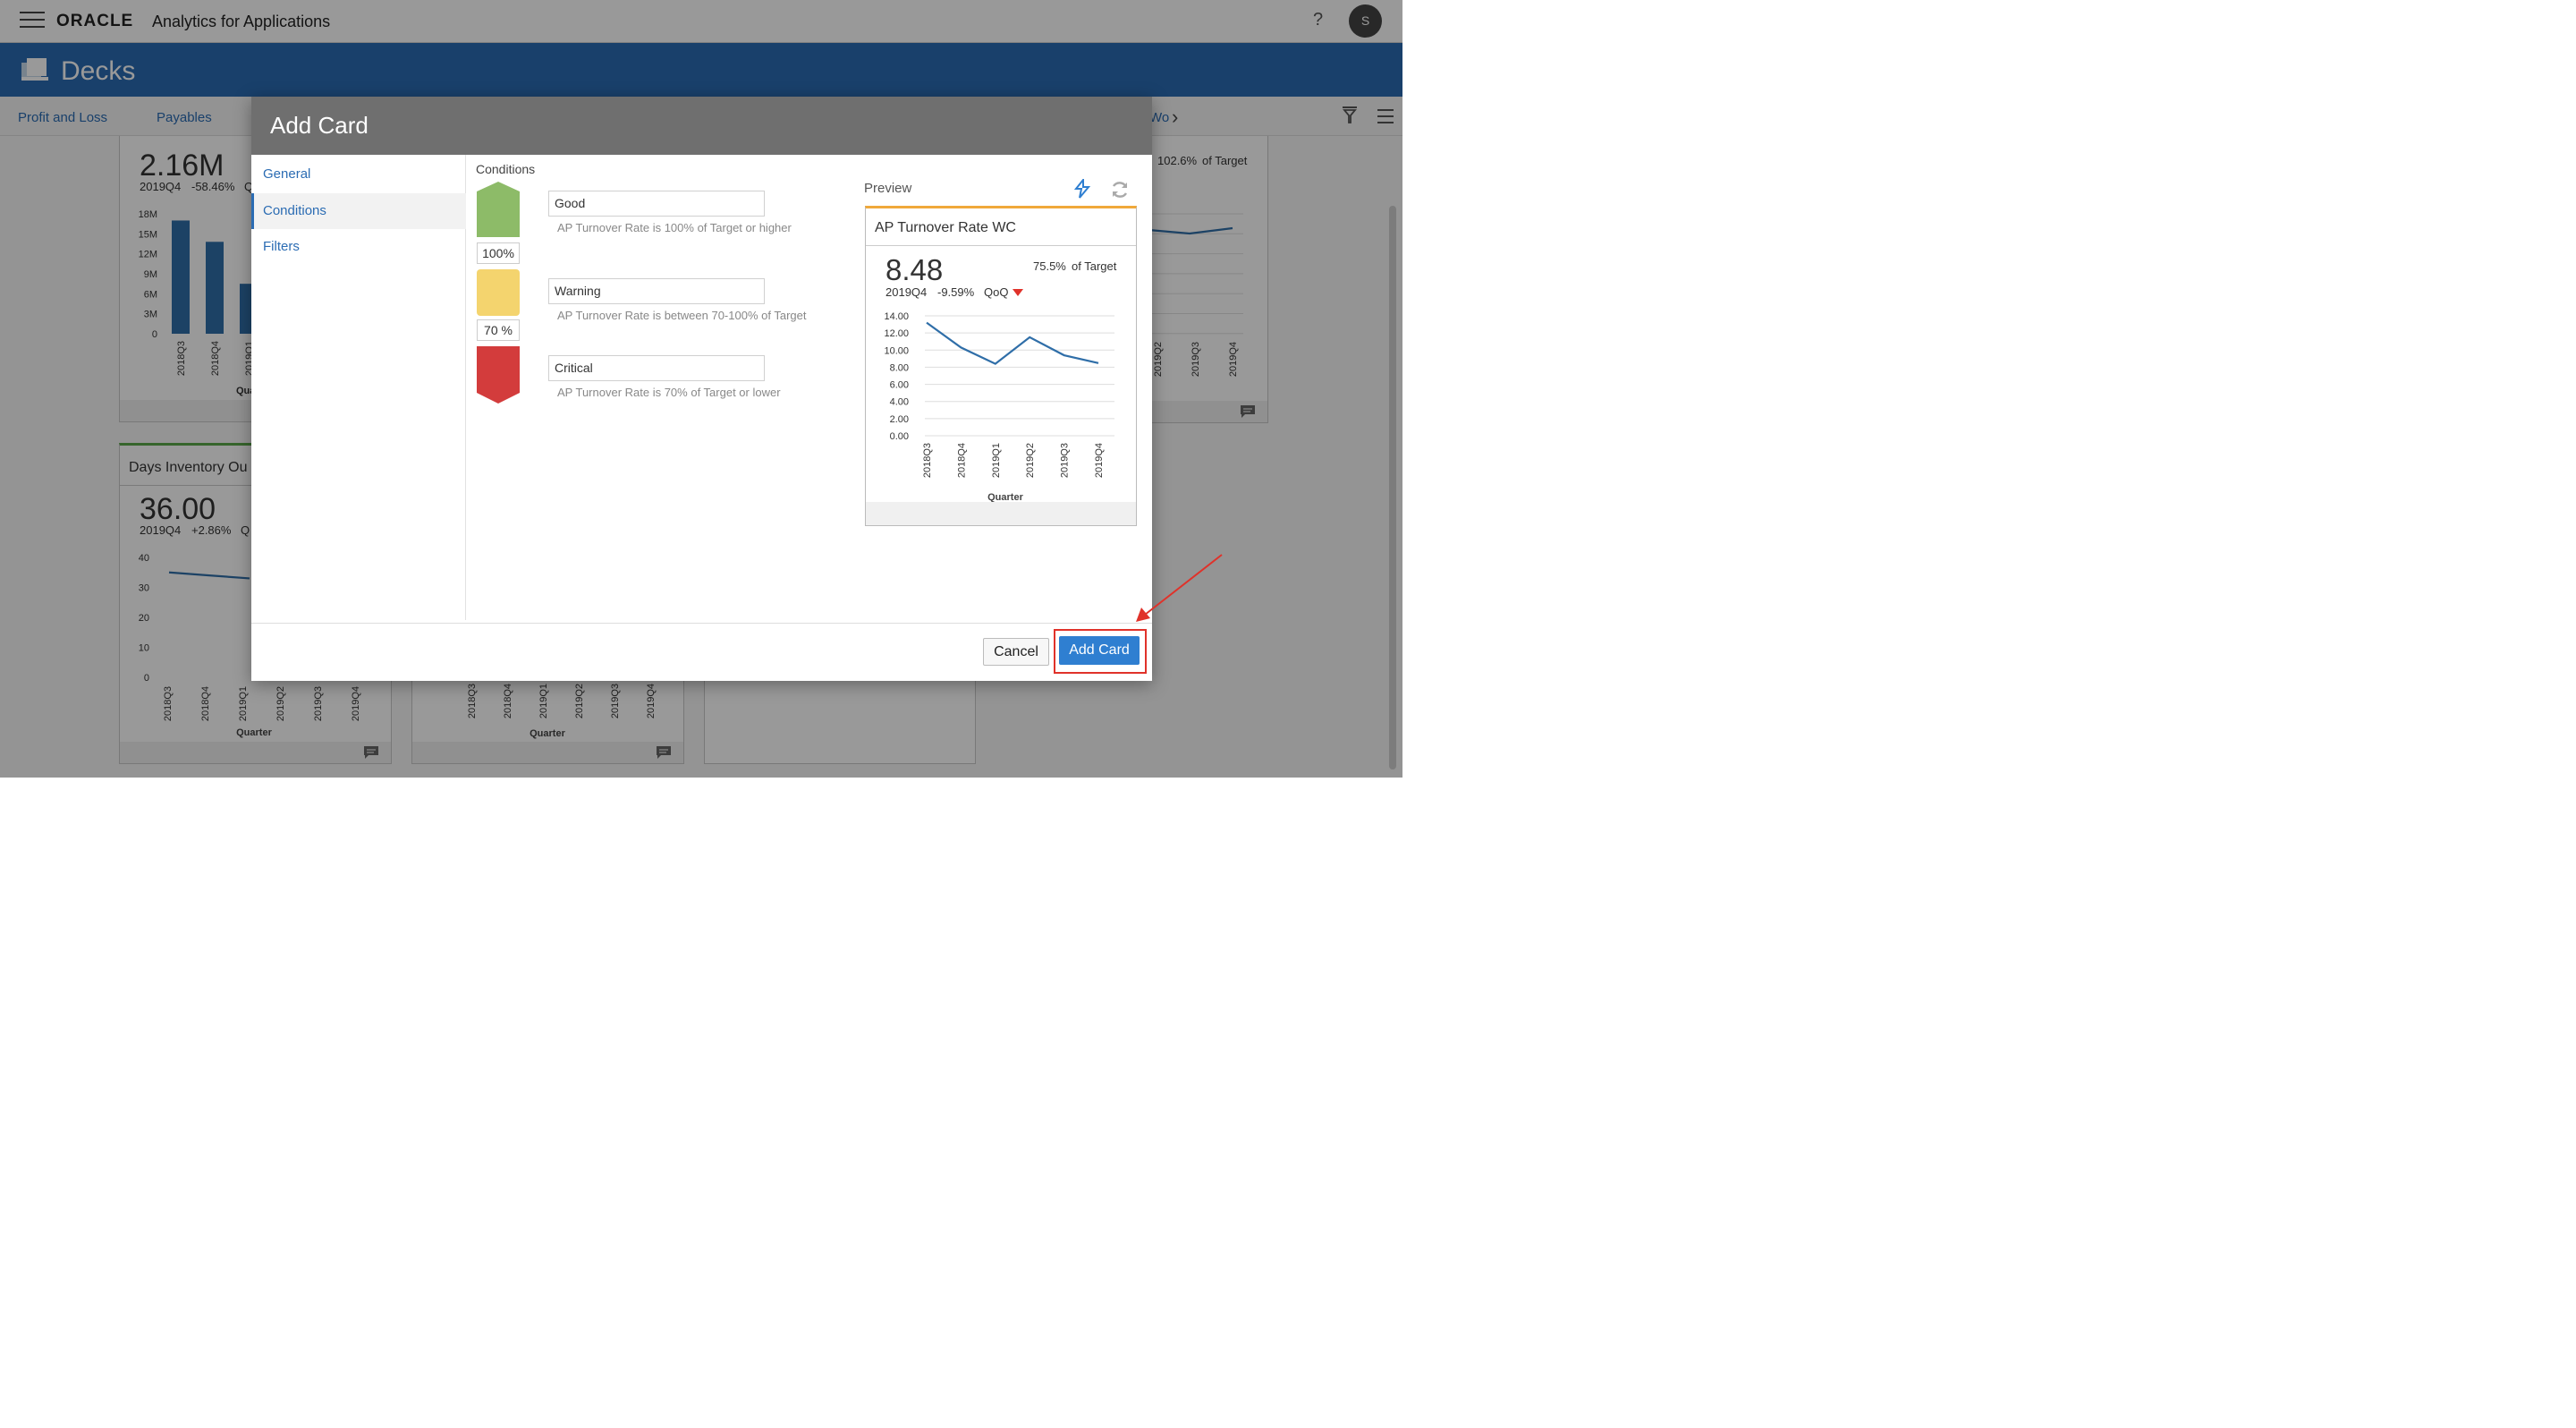  What do you see at coordinates (34, 69) in the screenshot?
I see `decks-icon` at bounding box center [34, 69].